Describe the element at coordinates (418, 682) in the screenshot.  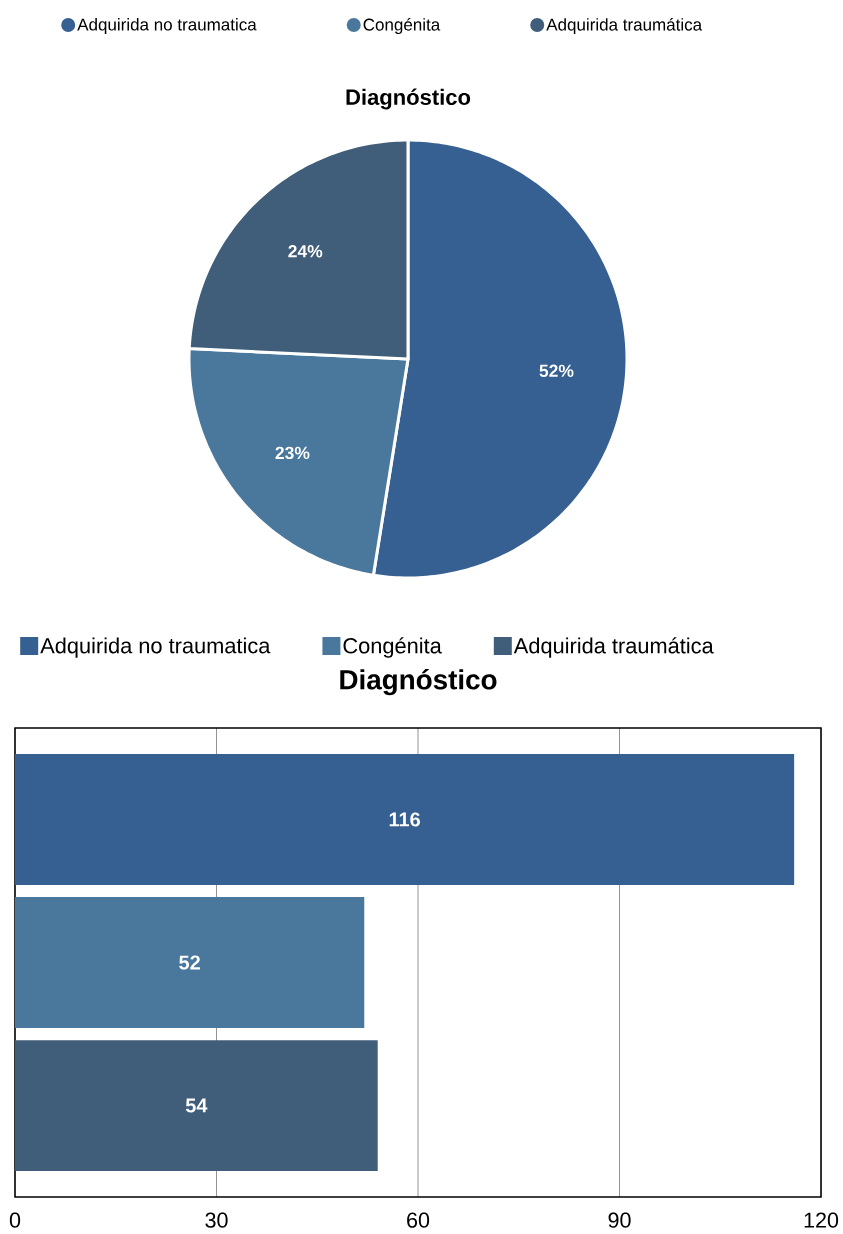
I see `chart-title: Diagnóstico` at that location.